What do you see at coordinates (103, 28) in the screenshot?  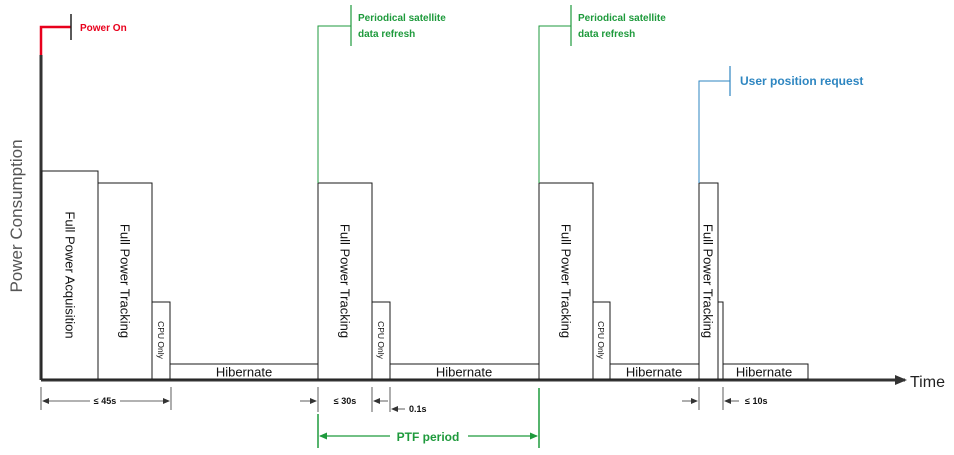 I see `power-on-label: Power On` at bounding box center [103, 28].